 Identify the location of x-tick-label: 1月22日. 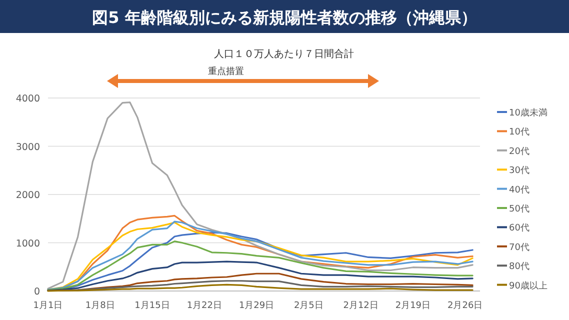
(204, 306).